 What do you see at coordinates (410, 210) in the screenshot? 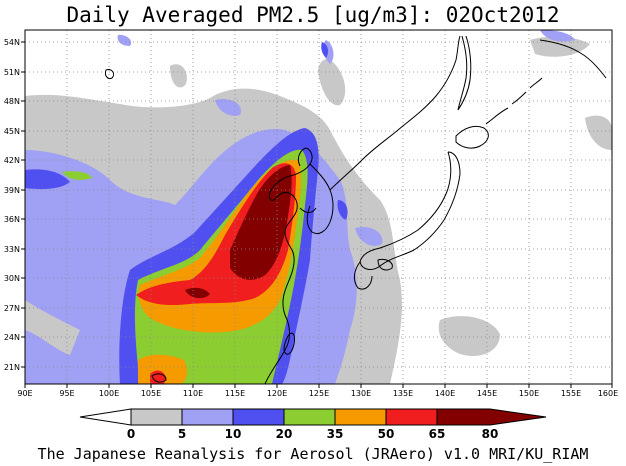
I see `honshu-coastline` at bounding box center [410, 210].